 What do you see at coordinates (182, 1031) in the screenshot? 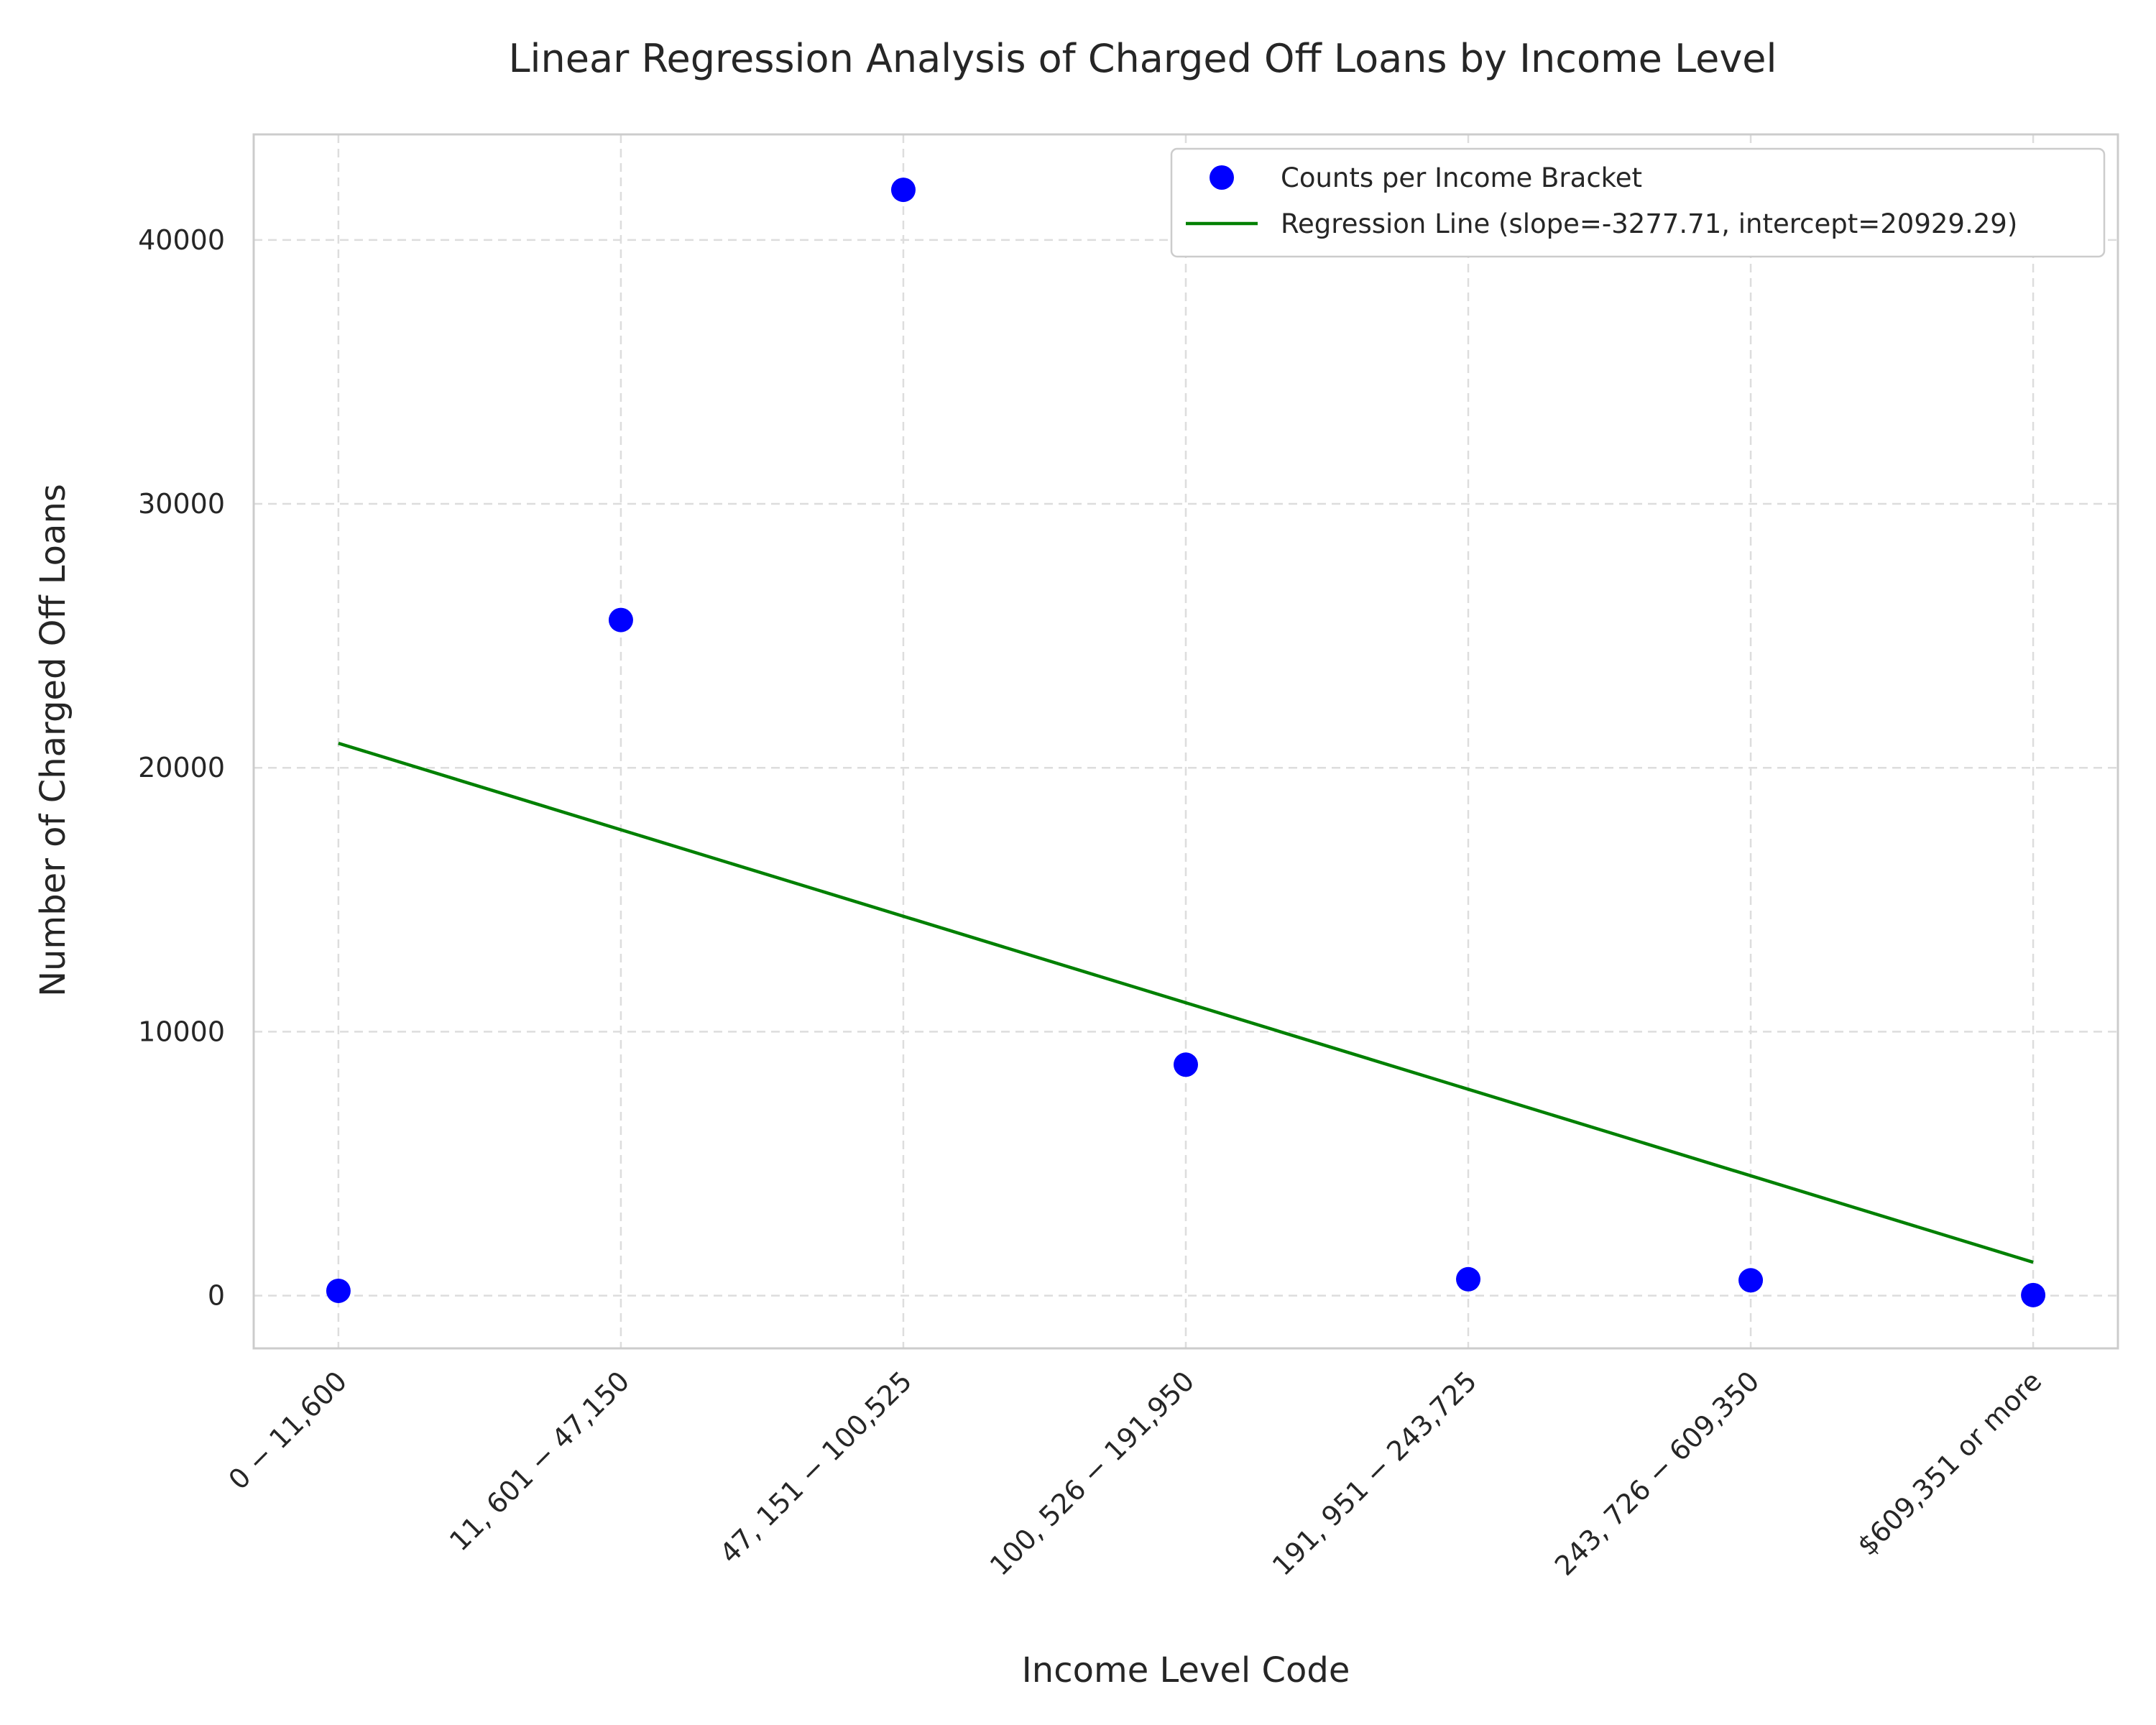
I see `y-tick-label: 10000` at bounding box center [182, 1031].